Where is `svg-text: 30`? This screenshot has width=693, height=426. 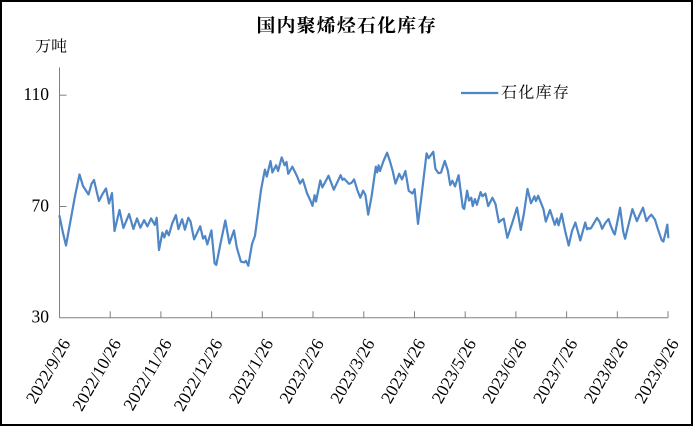
svg-text: 30 is located at coordinates (41, 317).